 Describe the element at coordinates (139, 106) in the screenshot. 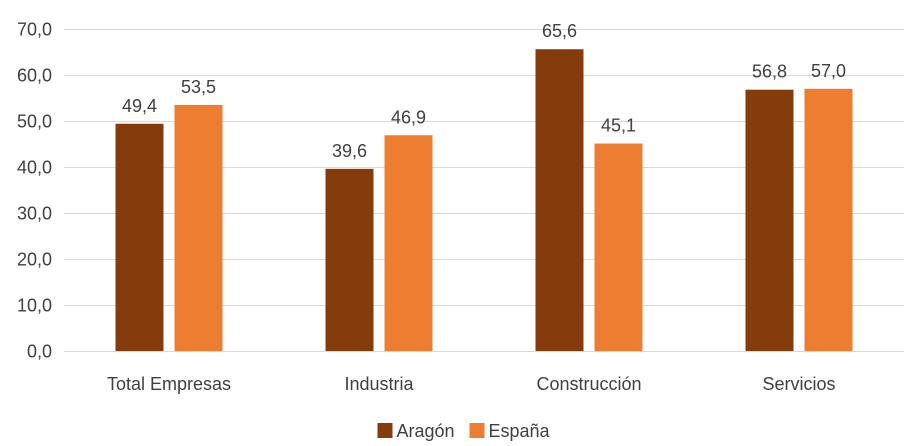

I see `data-label: 49,4` at that location.